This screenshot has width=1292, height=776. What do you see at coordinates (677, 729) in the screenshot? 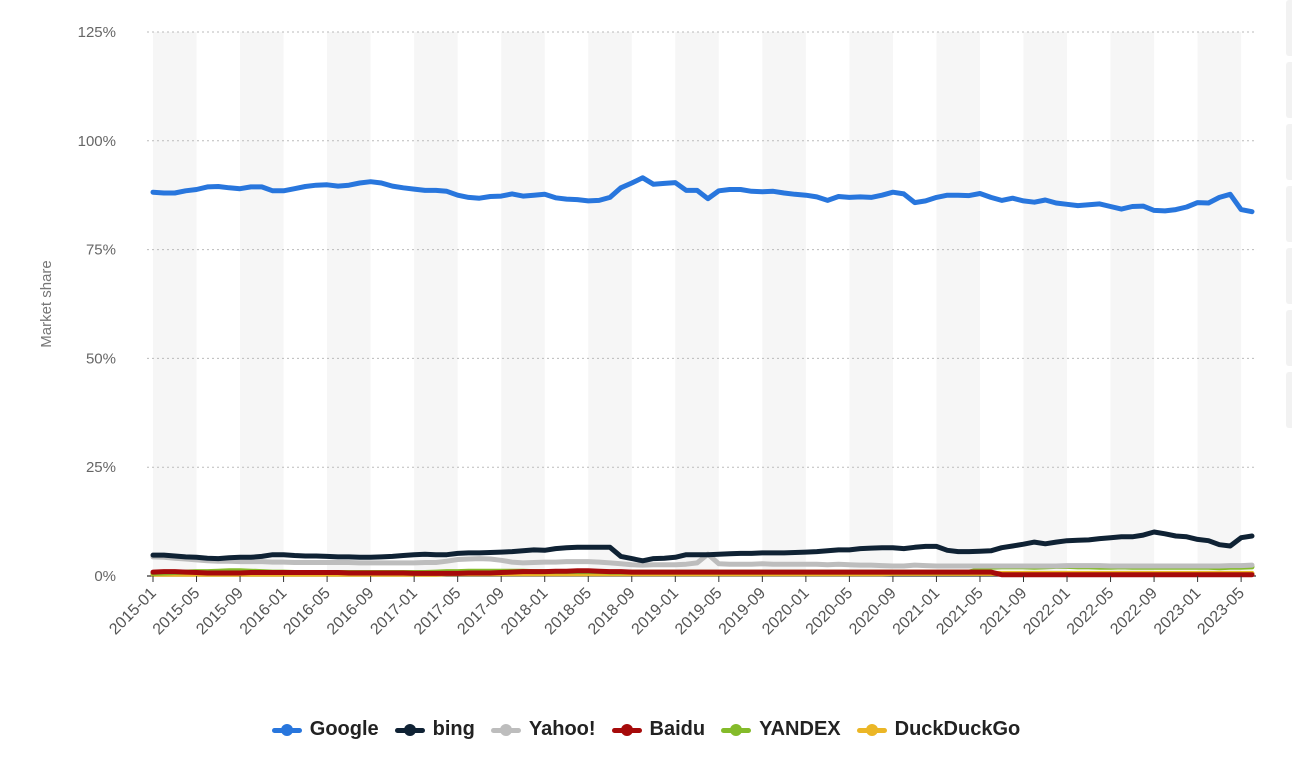
I see `legend-label: Baidu` at bounding box center [677, 729].